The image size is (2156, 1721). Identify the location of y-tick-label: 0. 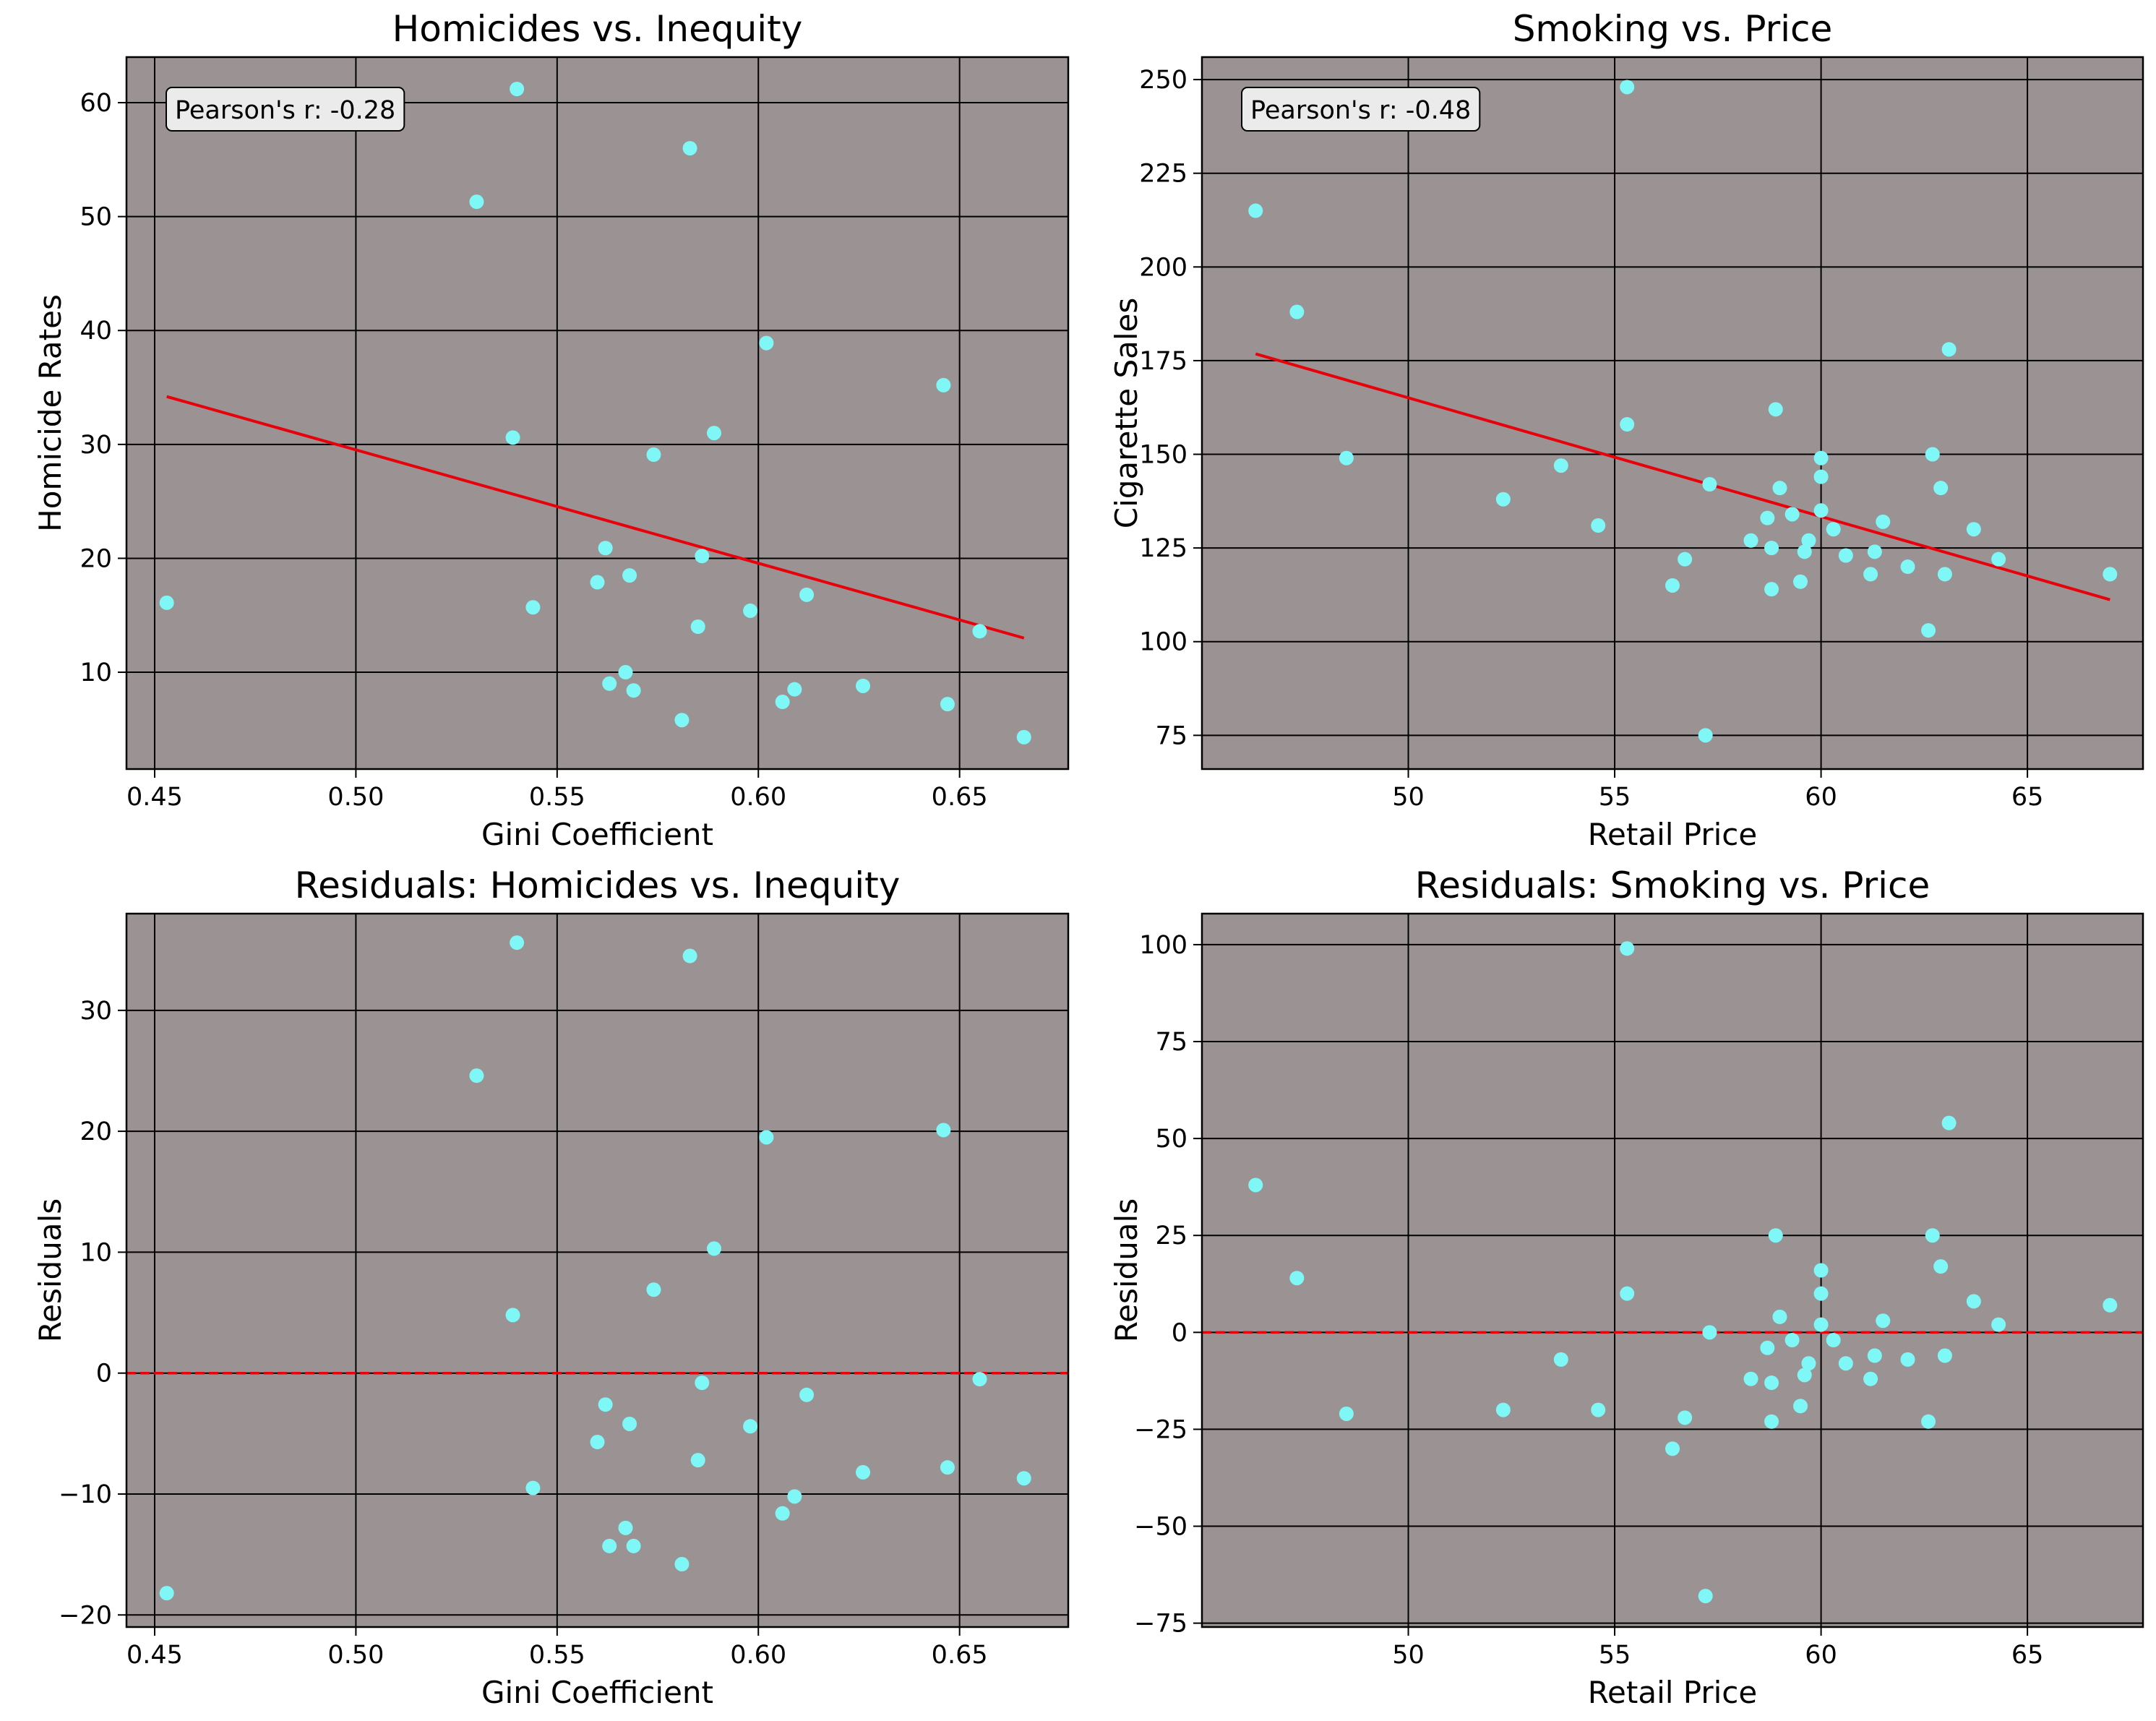
(1180, 1332).